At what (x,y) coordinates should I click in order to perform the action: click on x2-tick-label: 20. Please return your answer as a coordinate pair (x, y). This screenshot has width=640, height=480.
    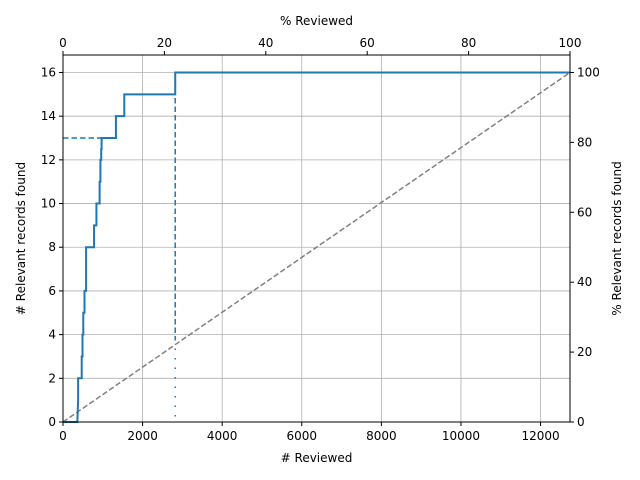
    Looking at the image, I should click on (164, 43).